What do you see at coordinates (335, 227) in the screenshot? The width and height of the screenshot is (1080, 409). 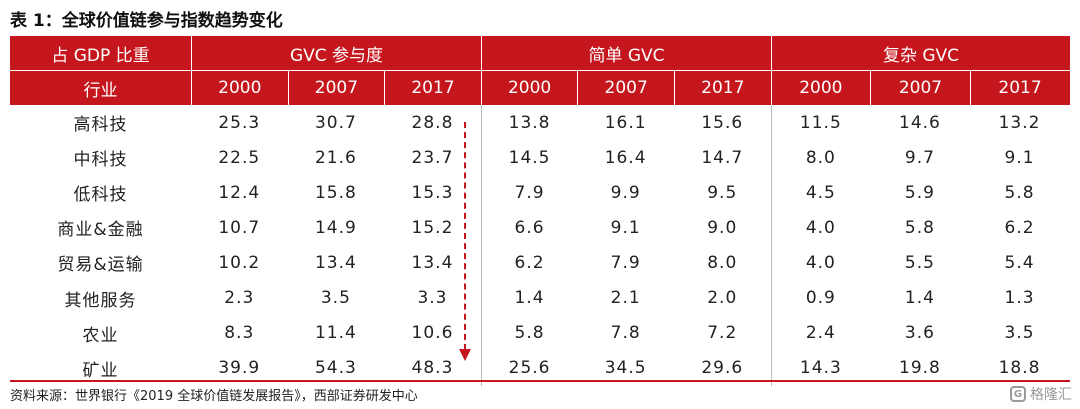 I see `table-cell: 14.9` at bounding box center [335, 227].